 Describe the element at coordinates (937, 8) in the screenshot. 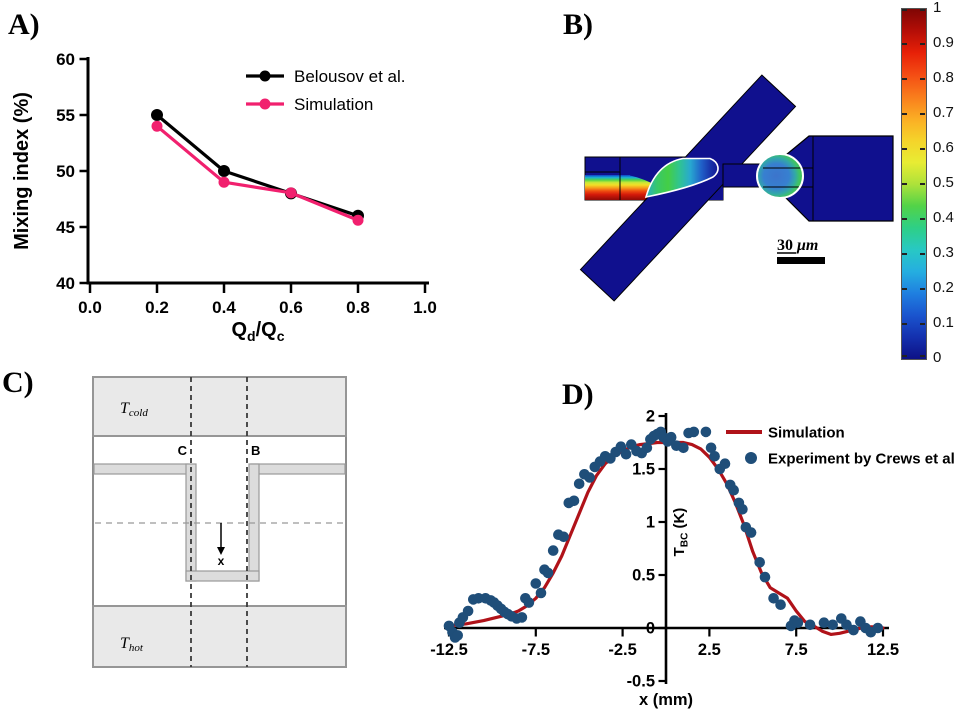

I see `colorbar-tick-label: 1` at that location.